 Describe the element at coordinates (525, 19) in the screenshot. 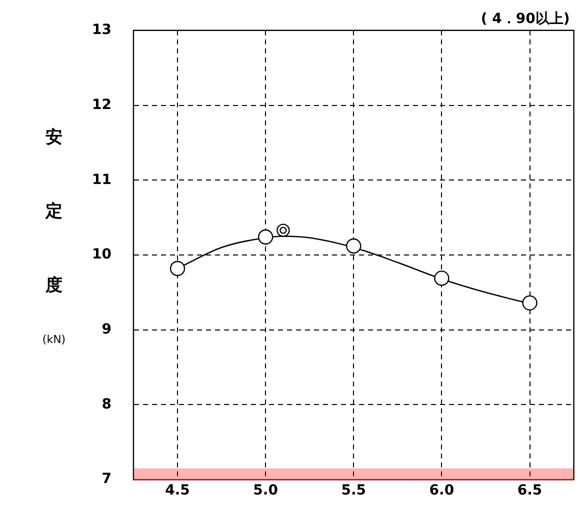

I see `text: ( 4．90以上)` at that location.